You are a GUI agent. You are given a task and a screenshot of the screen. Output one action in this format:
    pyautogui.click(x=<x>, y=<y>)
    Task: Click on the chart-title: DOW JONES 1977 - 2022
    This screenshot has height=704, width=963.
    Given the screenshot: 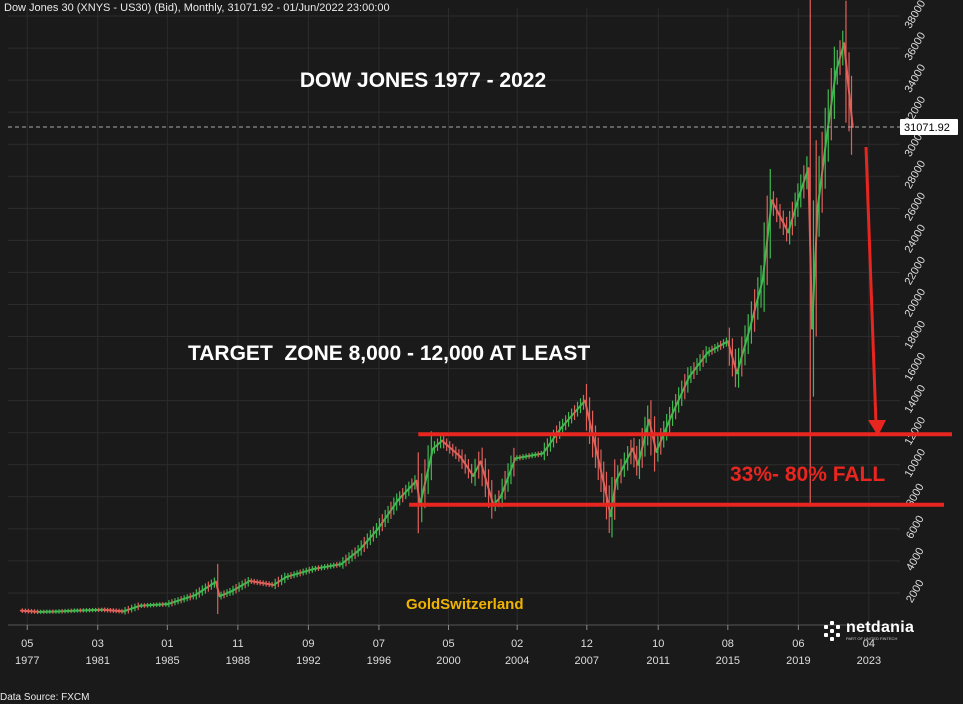 What is the action you would take?
    pyautogui.click(x=423, y=80)
    